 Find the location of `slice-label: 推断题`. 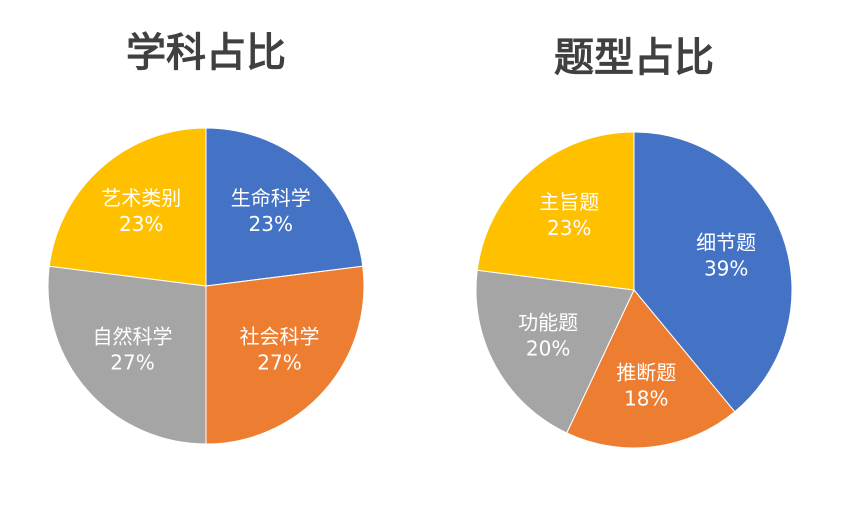

slice-label: 推断题 is located at coordinates (646, 373).